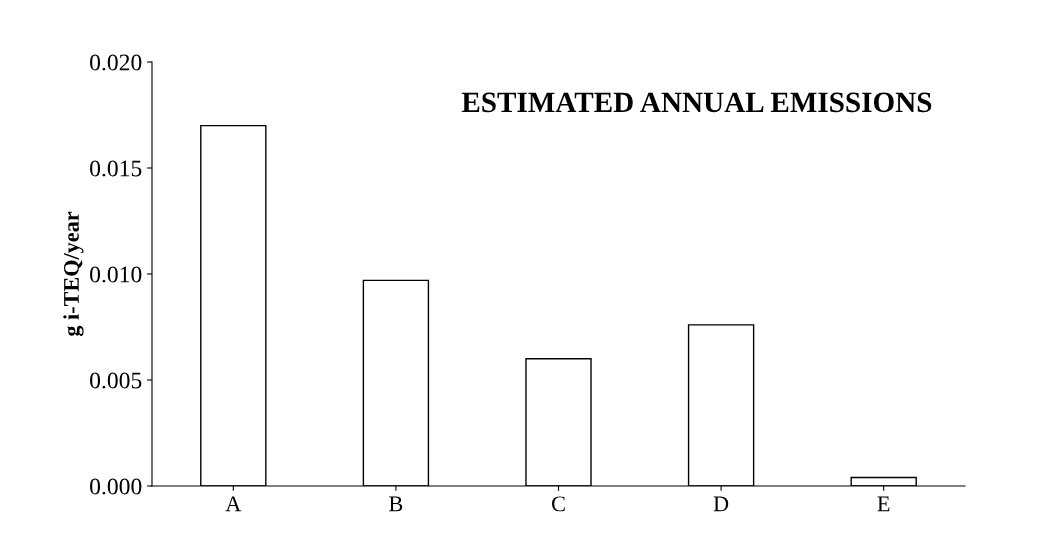  I want to click on y-tick-label: 0.000, so click(116, 486).